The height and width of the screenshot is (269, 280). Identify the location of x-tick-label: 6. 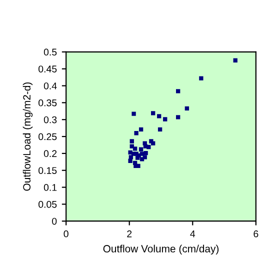
(256, 234).